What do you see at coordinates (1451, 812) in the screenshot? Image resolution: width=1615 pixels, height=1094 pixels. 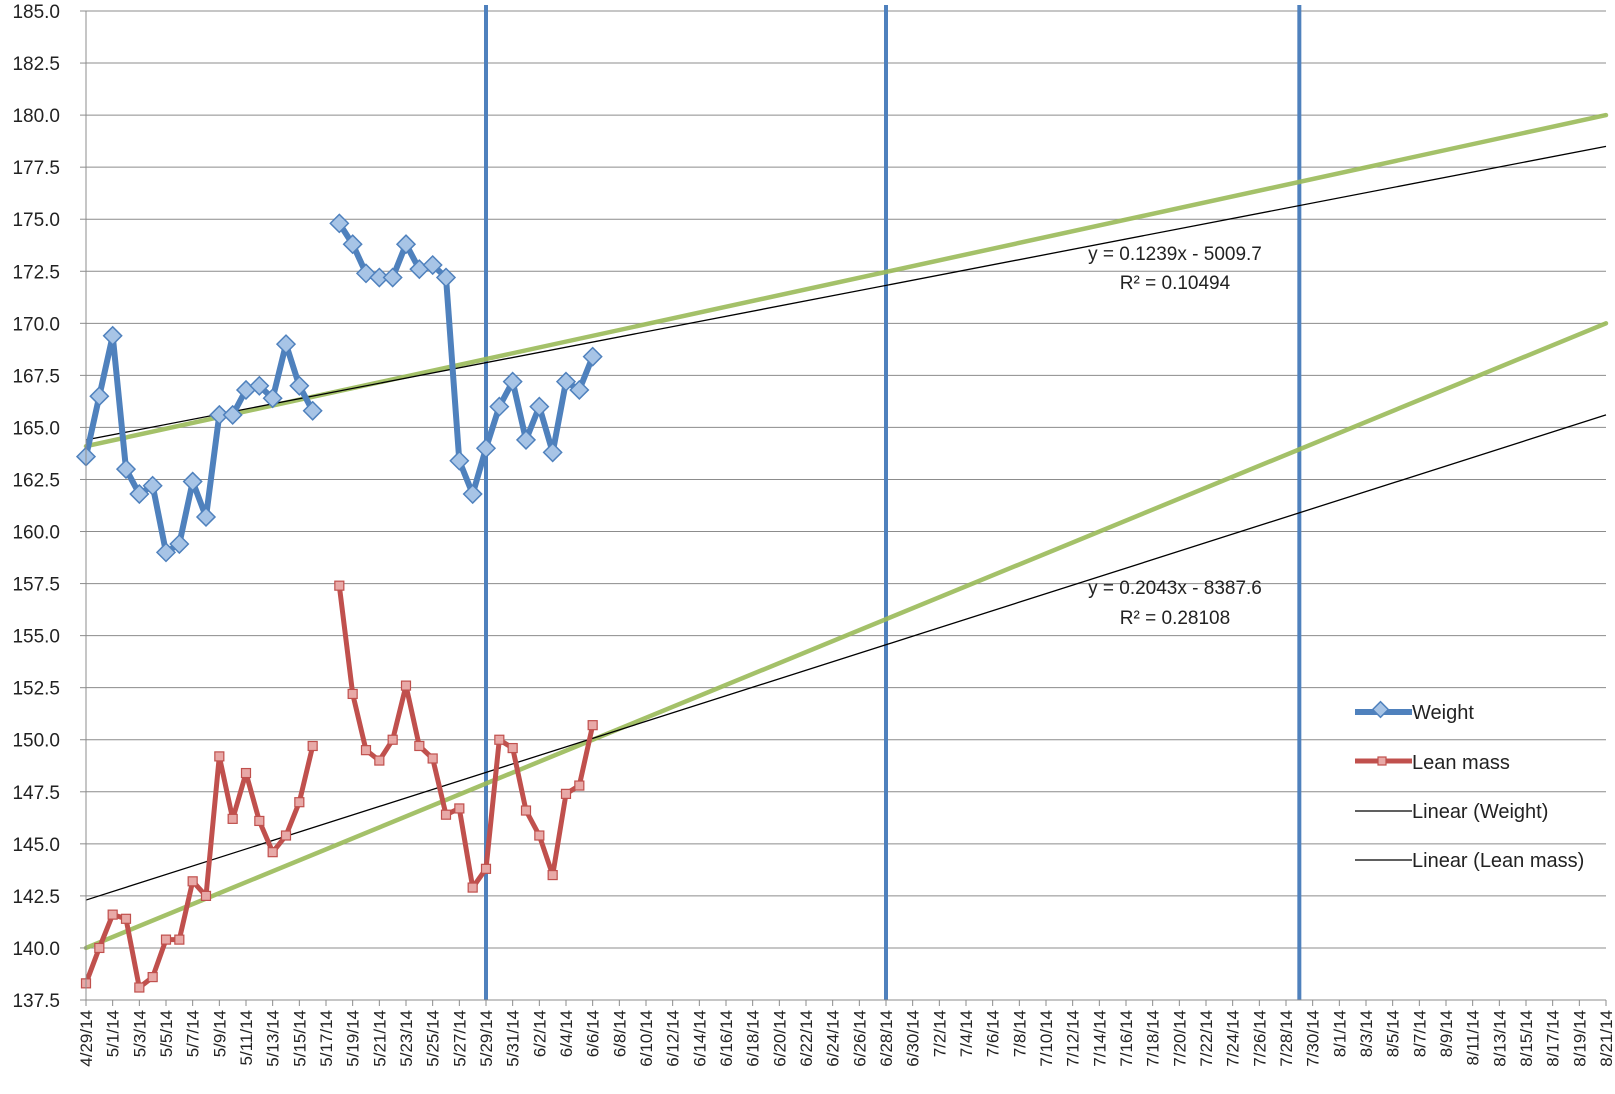 I see `legend-item-linear-weight: Linear (Weight)` at bounding box center [1451, 812].